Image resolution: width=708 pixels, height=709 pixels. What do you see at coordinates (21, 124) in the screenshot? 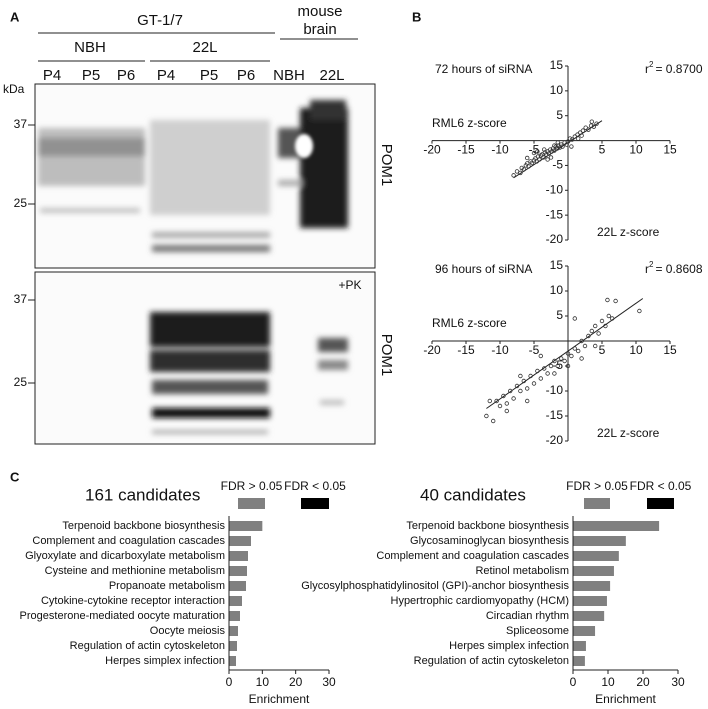
I see `marker-label: 37` at bounding box center [21, 124].